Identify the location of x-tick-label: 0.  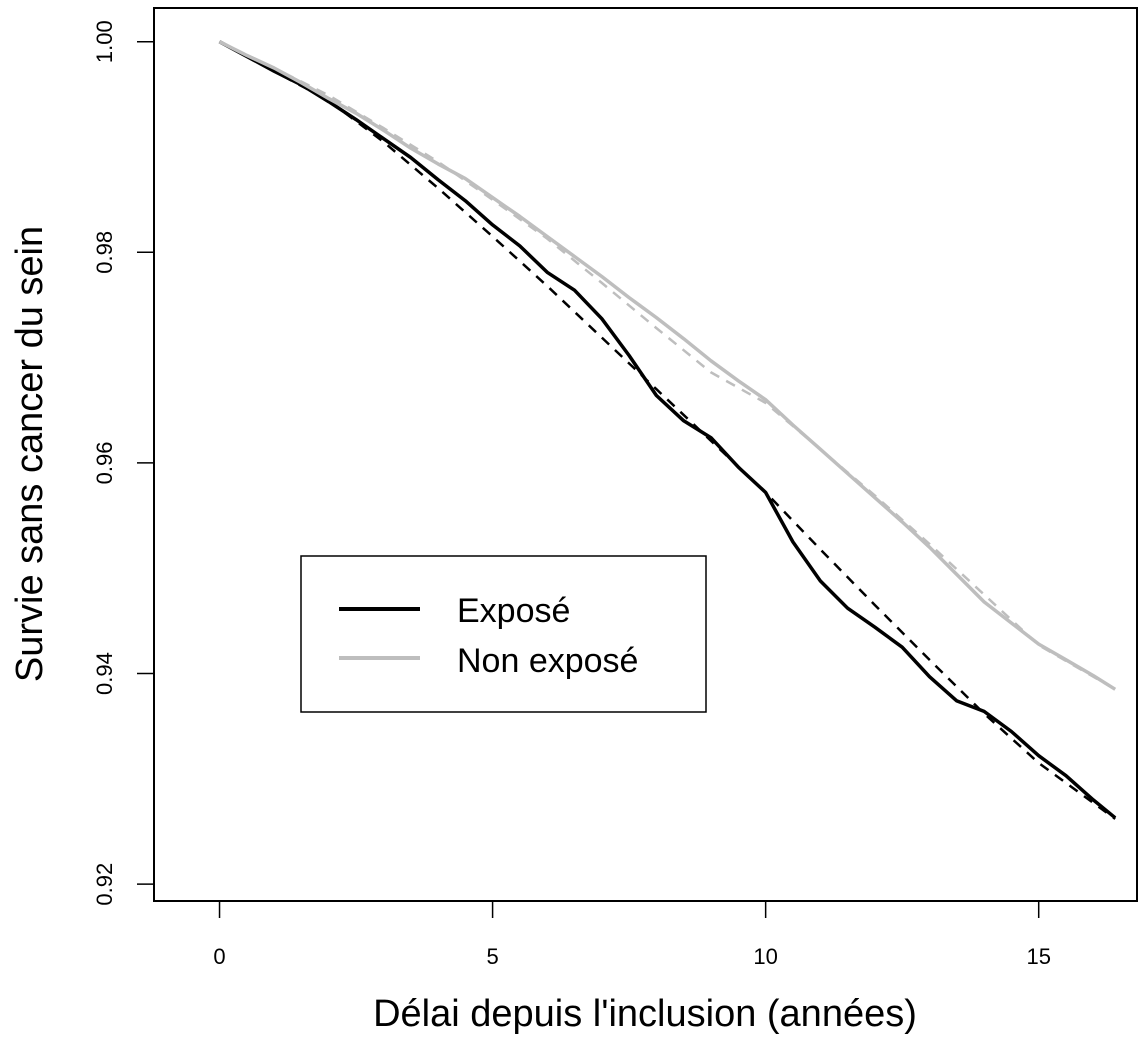
(219, 956).